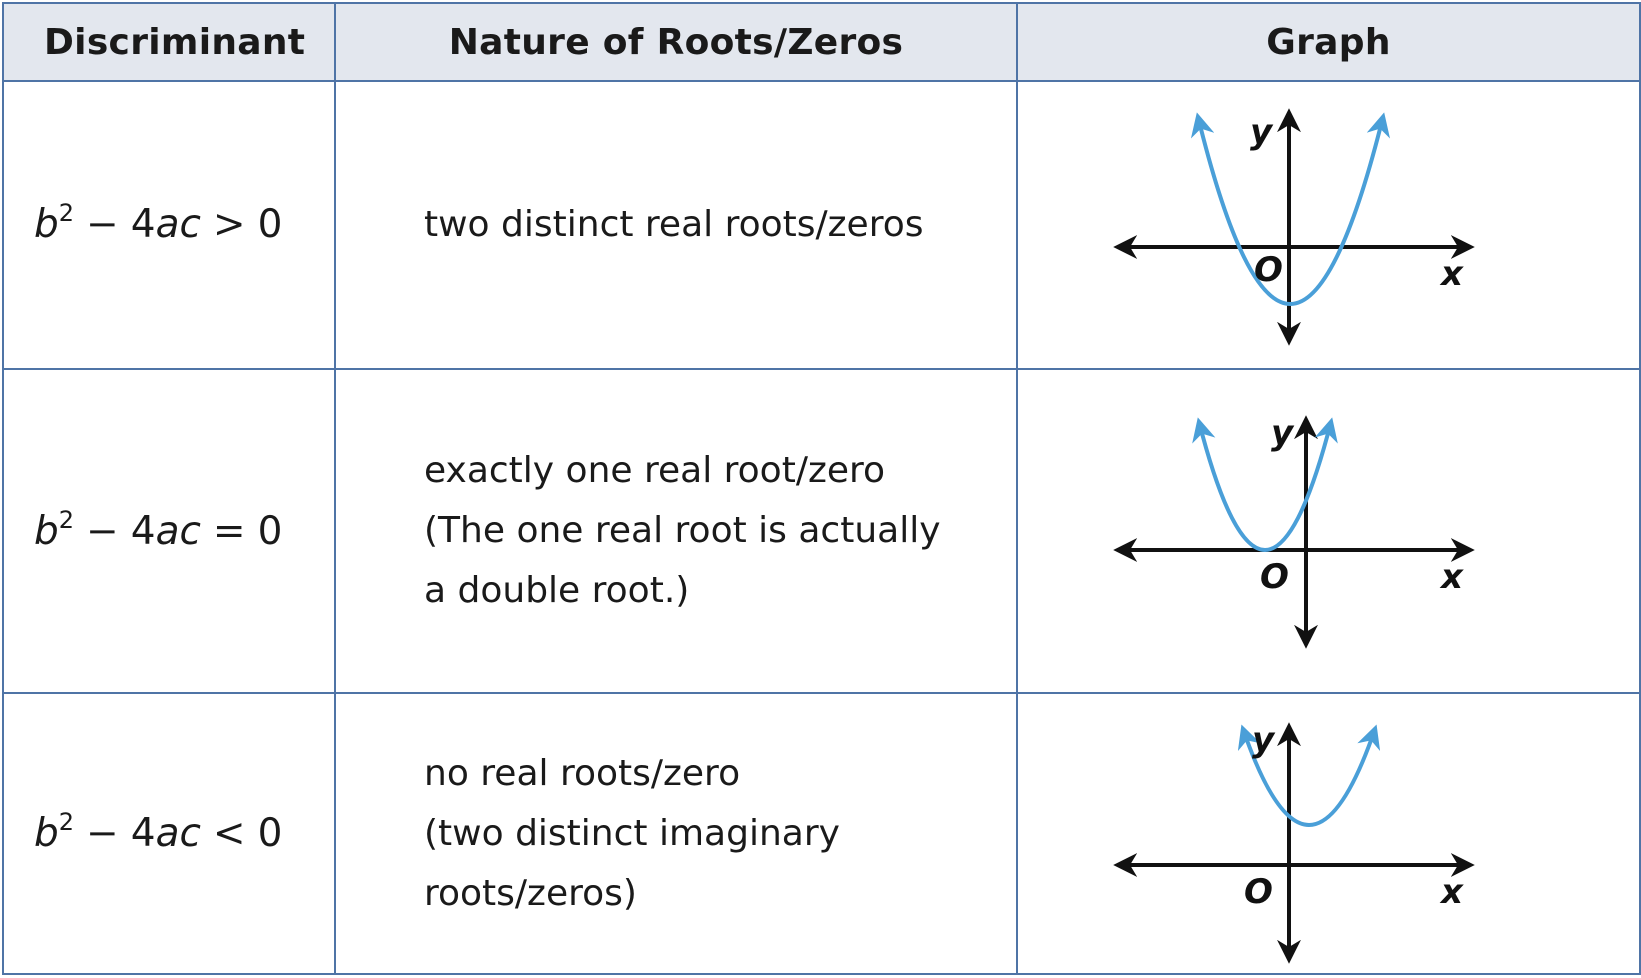 This screenshot has width=1641, height=978. I want to click on parabola-graph-no-roots: y O x, so click(1294, 842).